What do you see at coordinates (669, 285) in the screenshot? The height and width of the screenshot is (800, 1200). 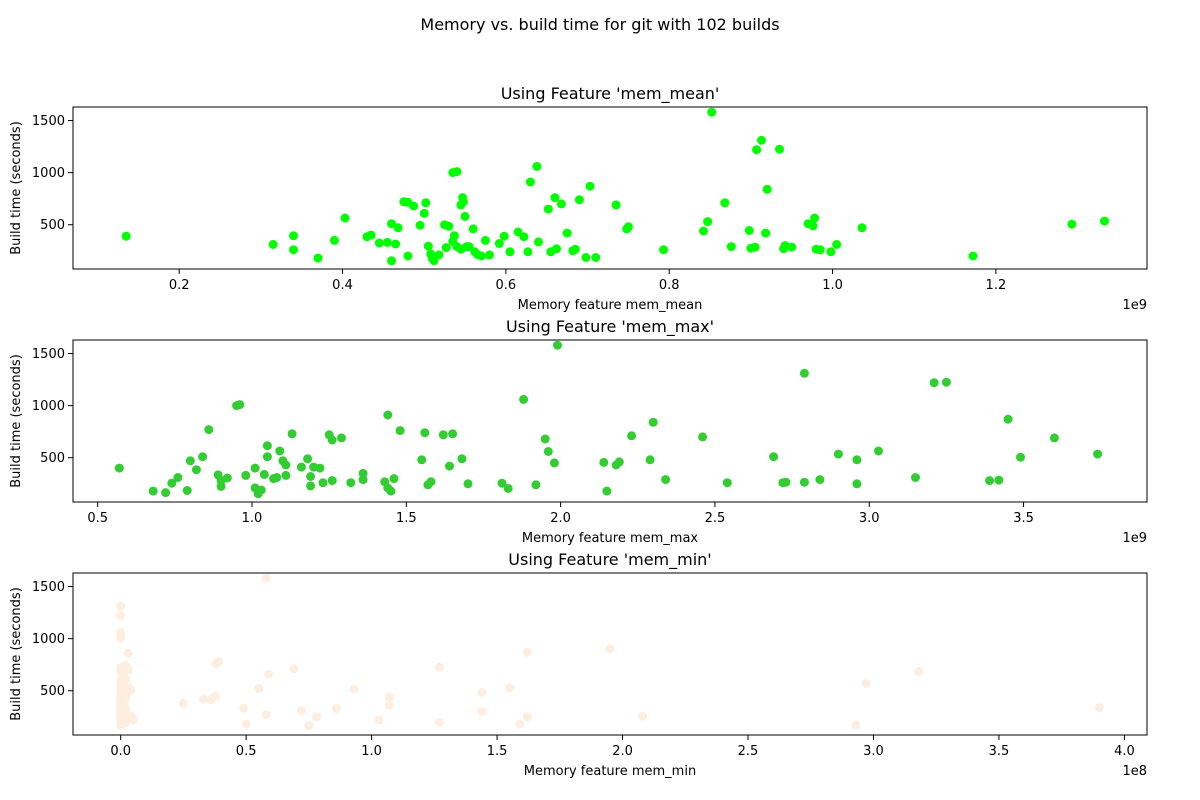 I see `x-tick-label-mem-mean-3: 0.8` at bounding box center [669, 285].